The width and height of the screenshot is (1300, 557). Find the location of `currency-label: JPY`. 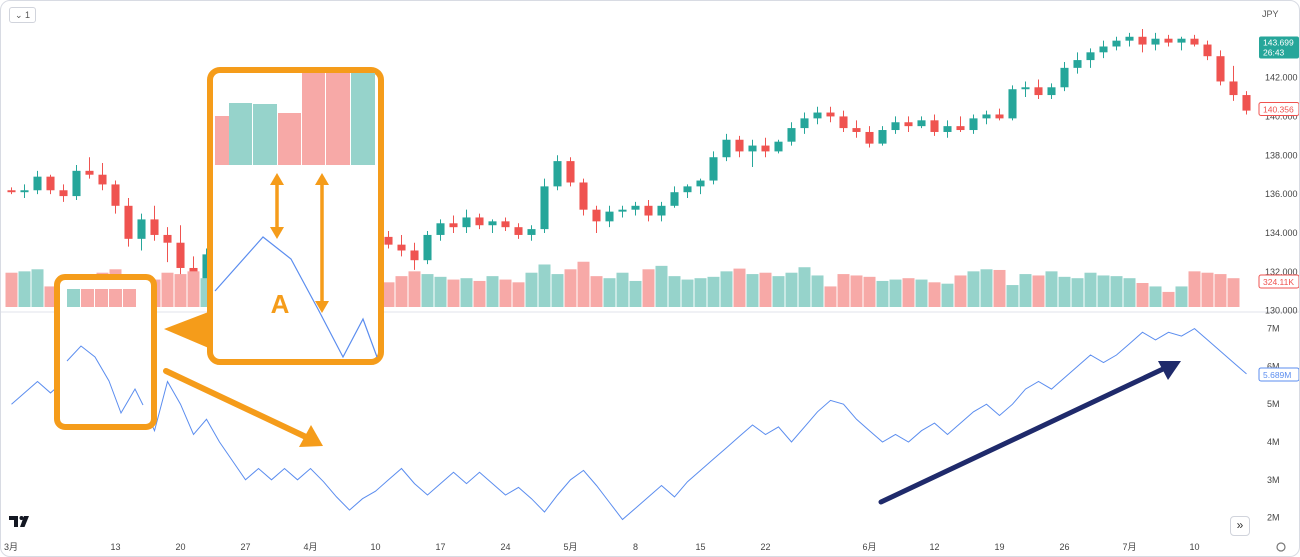

currency-label: JPY is located at coordinates (1270, 14).